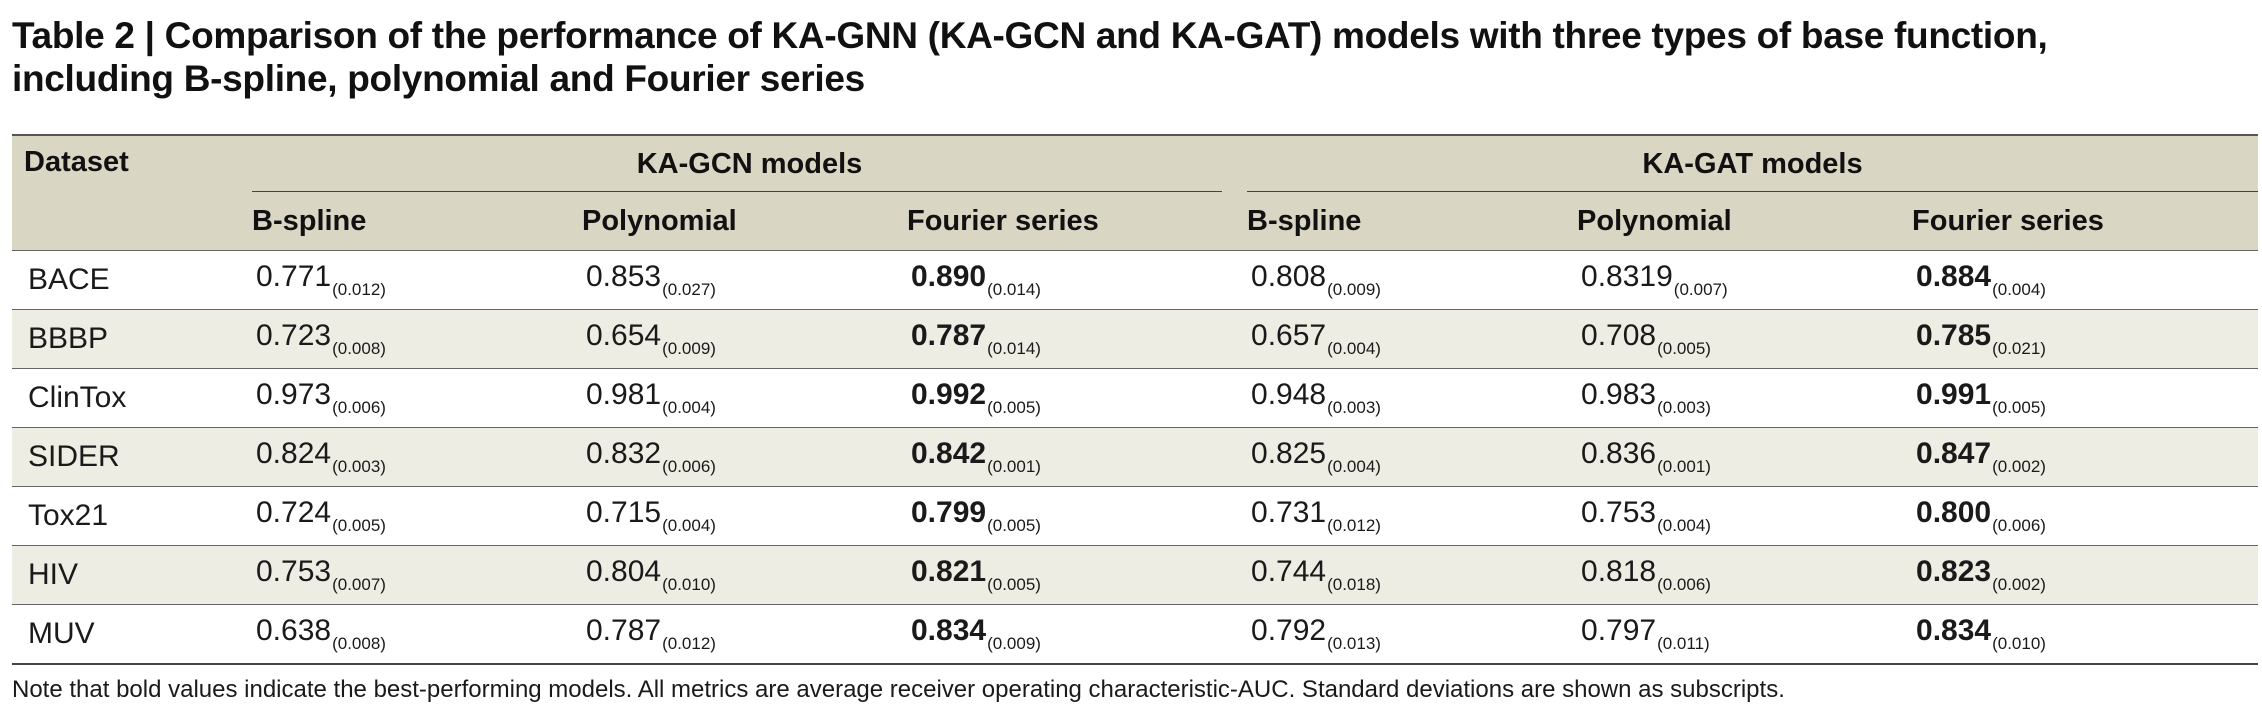  I want to click on metric-cell: 0.853(0.027), so click(744, 280).